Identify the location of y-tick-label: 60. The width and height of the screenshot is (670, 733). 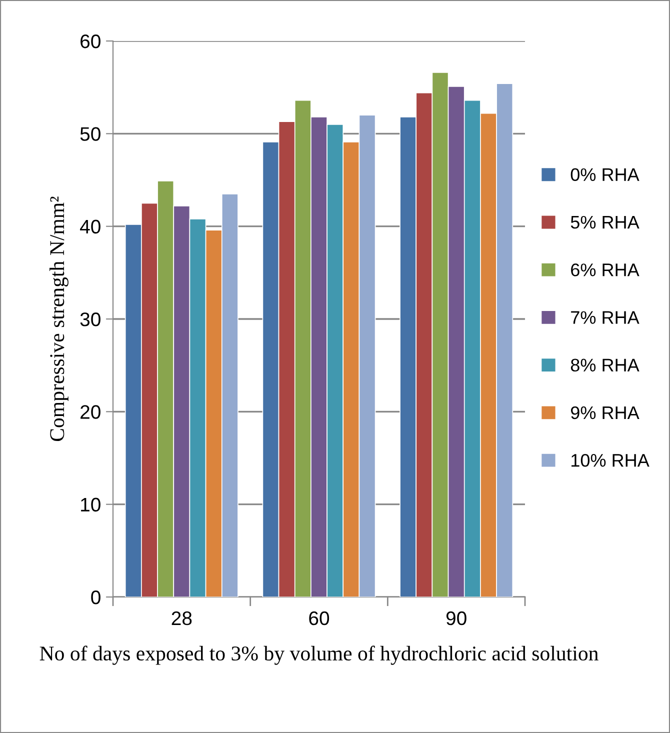
(90, 41).